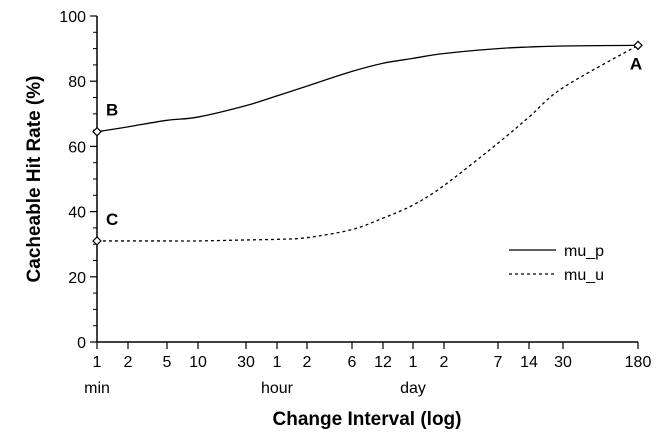 This screenshot has width=667, height=434. Describe the element at coordinates (584, 275) in the screenshot. I see `legend-label-mu-u: mu_u` at that location.